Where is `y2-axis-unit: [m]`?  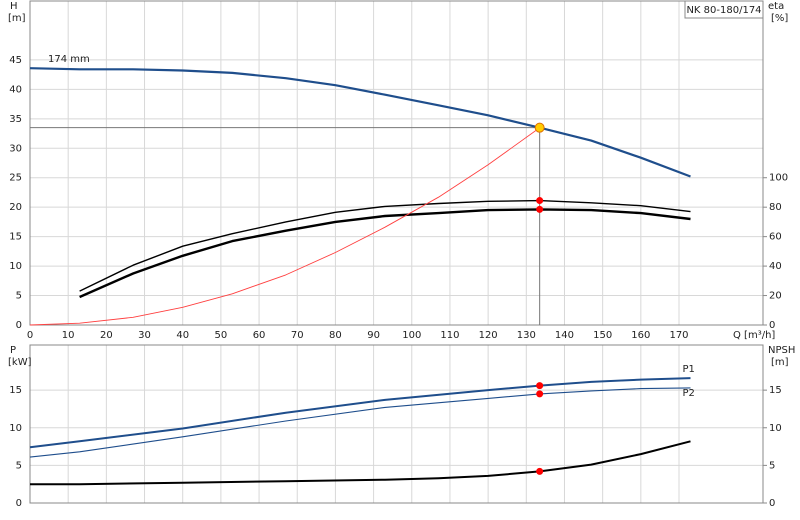
y2-axis-unit: [m] is located at coordinates (780, 362).